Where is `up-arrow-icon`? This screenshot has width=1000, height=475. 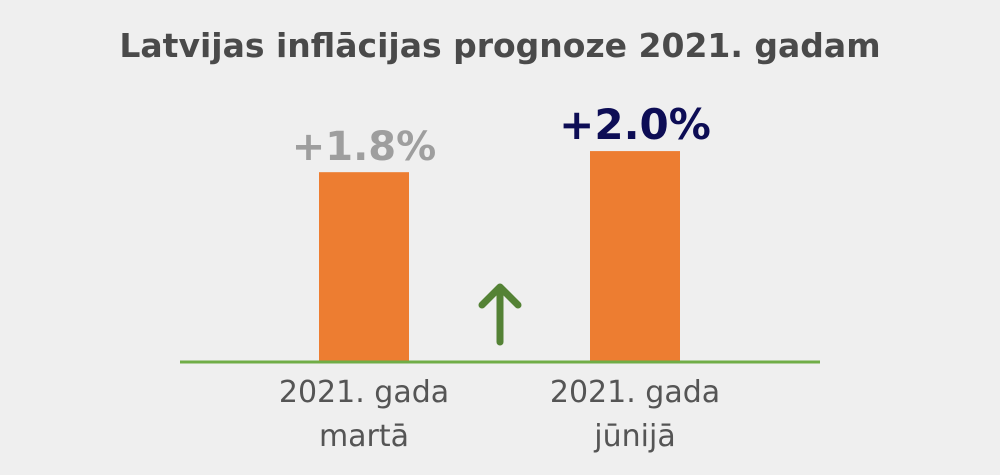
up-arrow-icon is located at coordinates (500, 314).